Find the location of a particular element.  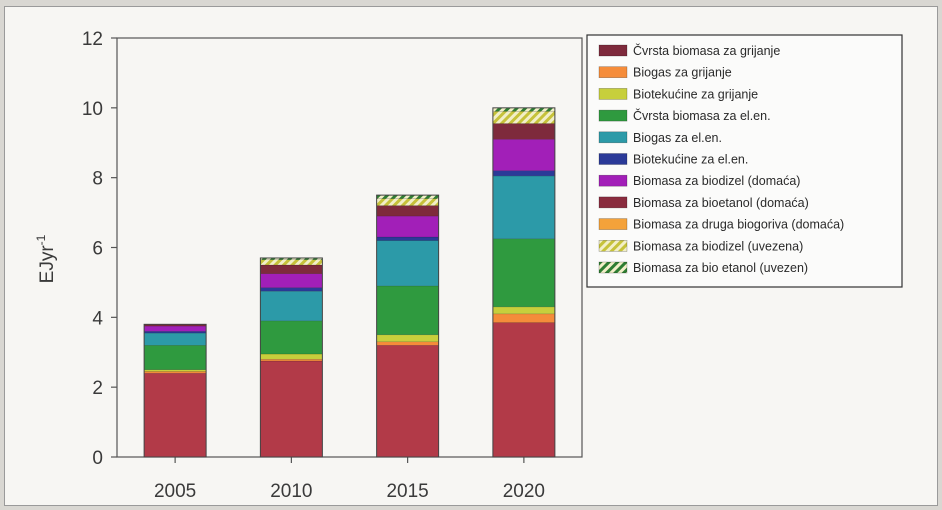

y-tick-label: 10 is located at coordinates (92, 109).